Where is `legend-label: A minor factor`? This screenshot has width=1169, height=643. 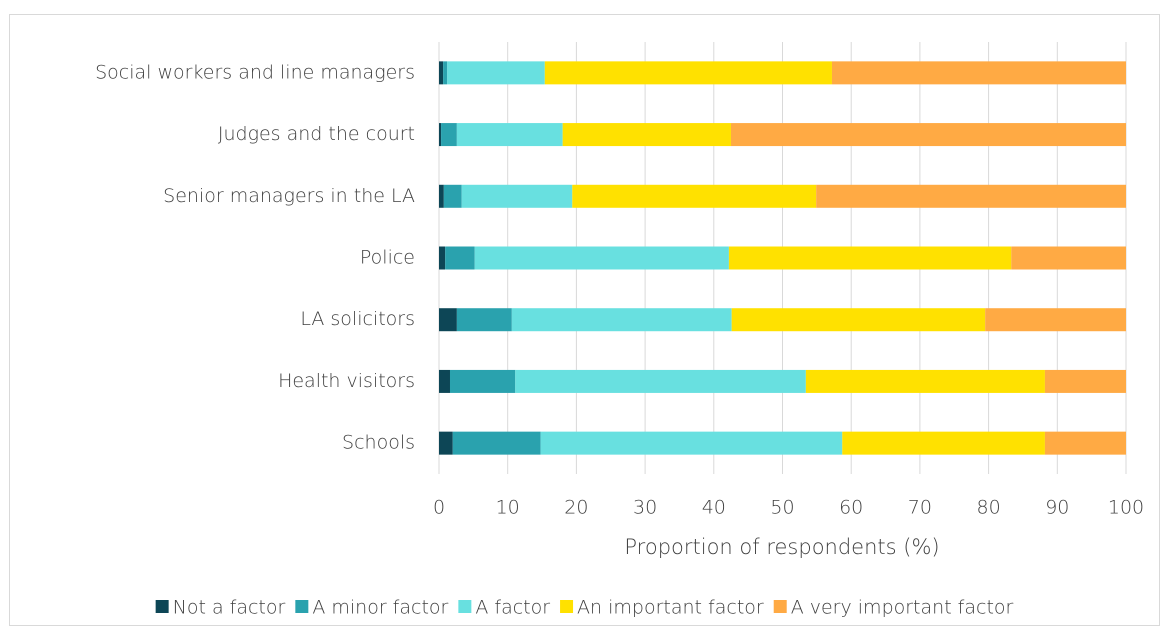 legend-label: A minor factor is located at coordinates (380, 608).